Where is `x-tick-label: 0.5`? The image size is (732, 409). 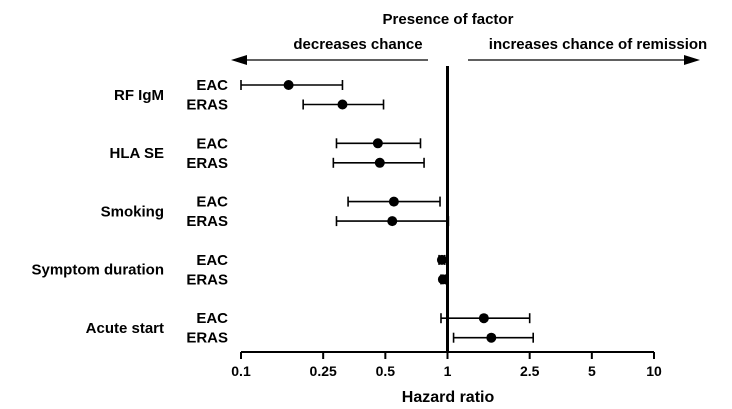
x-tick-label: 0.5 is located at coordinates (386, 371).